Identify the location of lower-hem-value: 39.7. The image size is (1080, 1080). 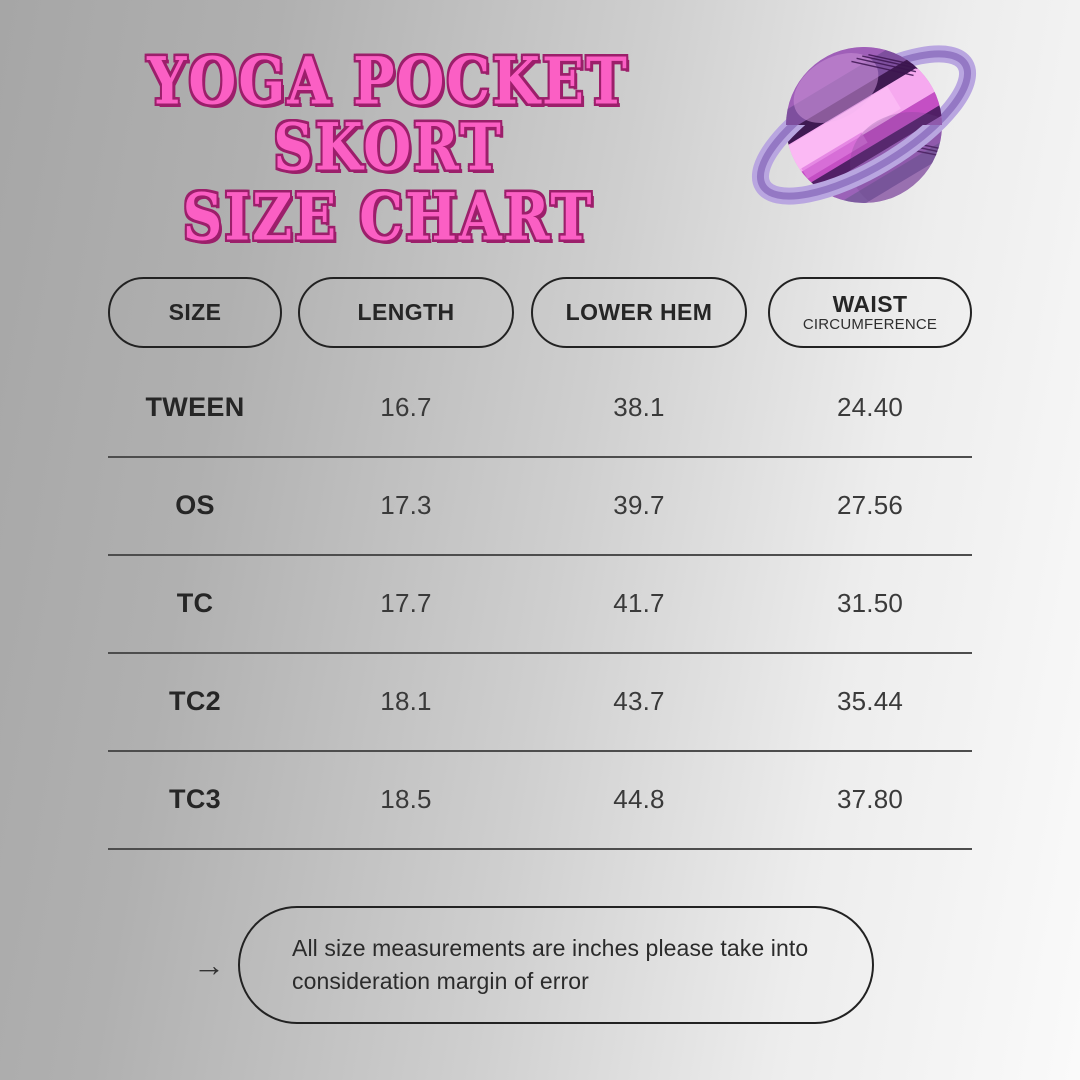
(639, 504).